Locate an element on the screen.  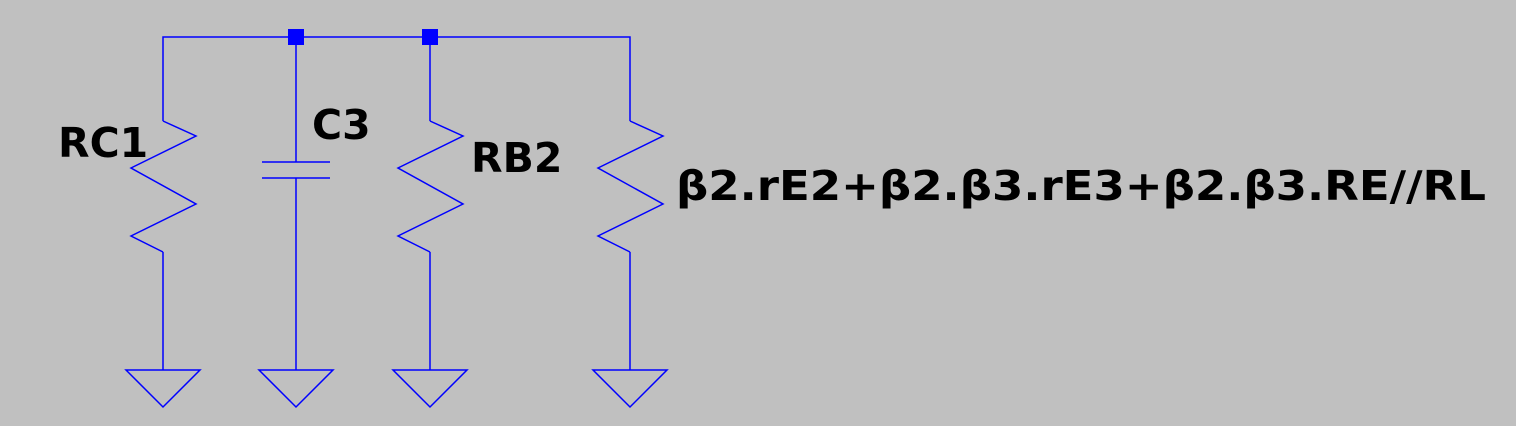
label-load-expression: β2.rE2+β2.β3.rE3+β2.β3.RE//RL is located at coordinates (1081, 186).